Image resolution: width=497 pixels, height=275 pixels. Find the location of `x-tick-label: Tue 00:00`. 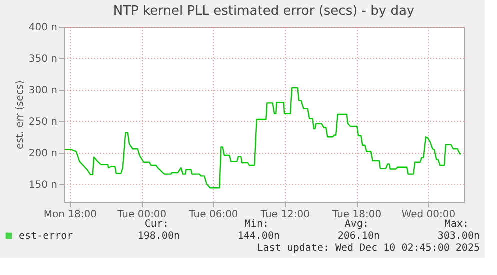

x-tick-label: Tue 00:00 is located at coordinates (141, 215).